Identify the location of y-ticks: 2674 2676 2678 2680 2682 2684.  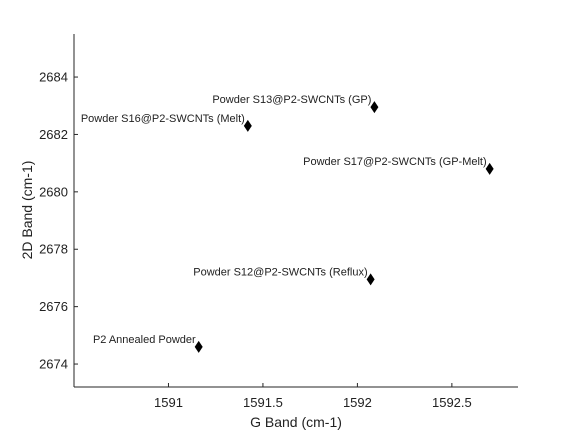
(58, 221).